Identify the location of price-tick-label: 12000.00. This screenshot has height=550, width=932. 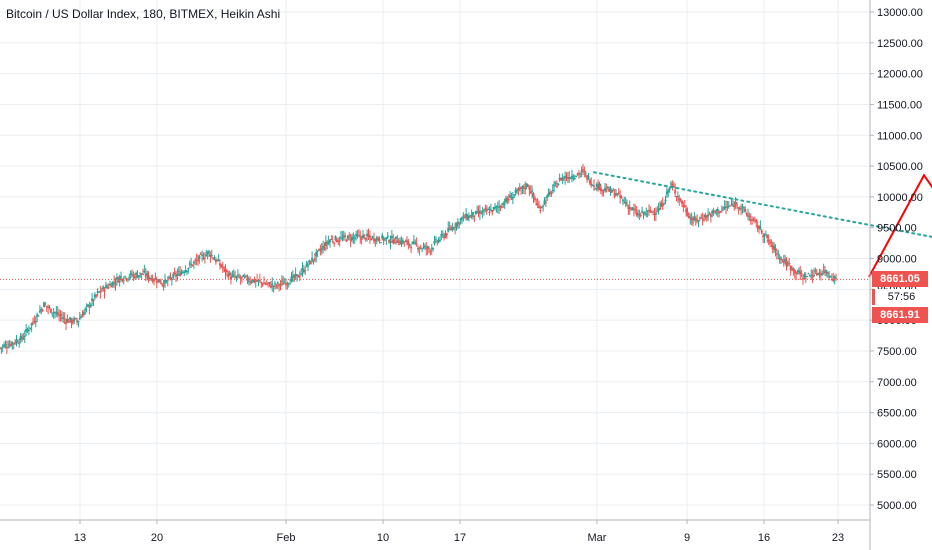
(900, 75).